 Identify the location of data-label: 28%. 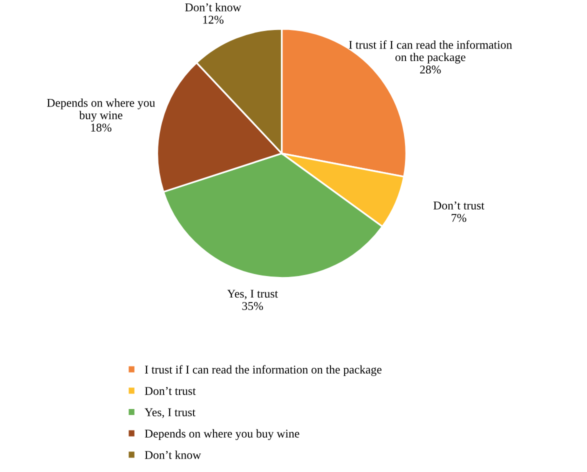
(430, 70).